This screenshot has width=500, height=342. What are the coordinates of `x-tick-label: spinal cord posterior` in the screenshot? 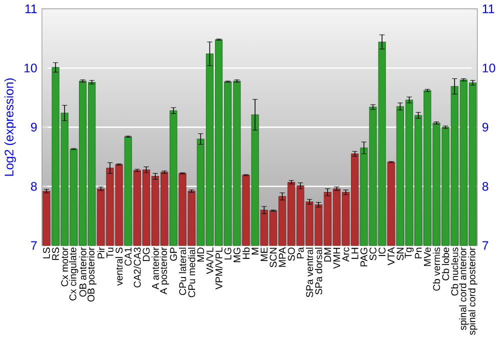 It's located at (473, 291).